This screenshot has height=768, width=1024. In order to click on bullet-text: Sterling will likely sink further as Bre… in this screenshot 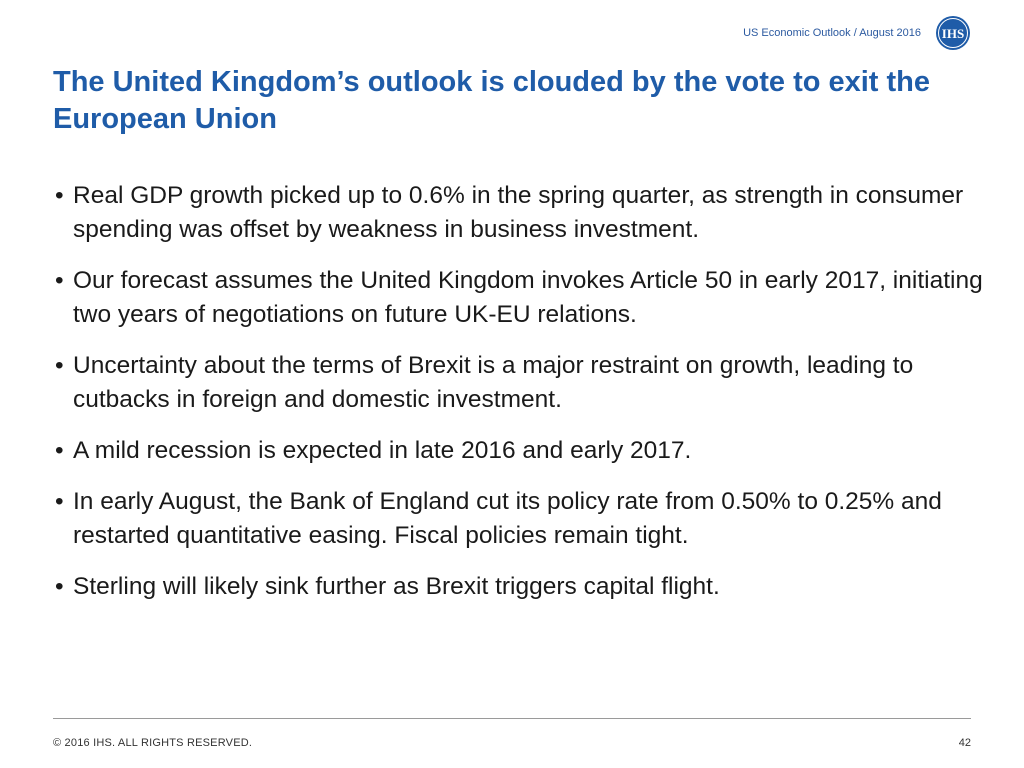, I will do `click(396, 586)`.